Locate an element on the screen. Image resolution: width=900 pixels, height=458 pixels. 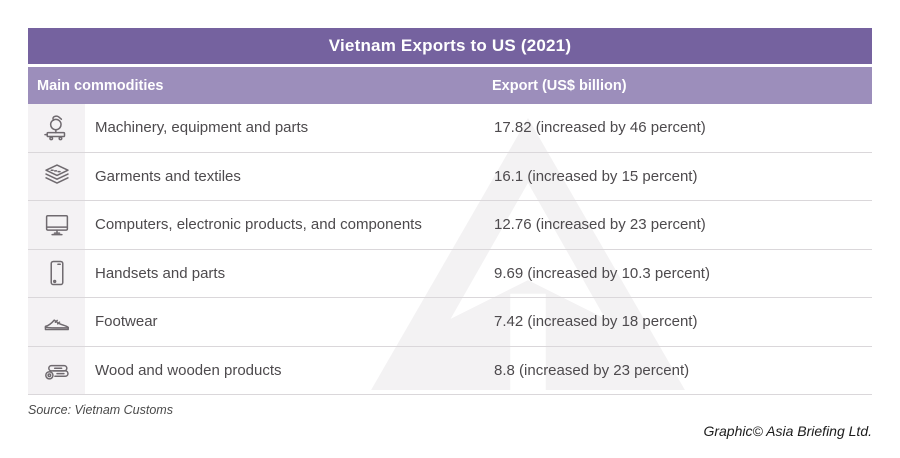
source-note: Source: Vietnam Customs is located at coordinates (100, 410).